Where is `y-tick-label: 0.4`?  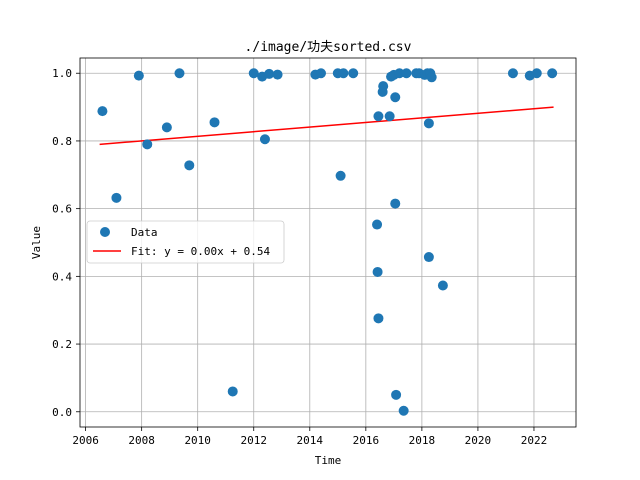 y-tick-label: 0.4 is located at coordinates (62, 276).